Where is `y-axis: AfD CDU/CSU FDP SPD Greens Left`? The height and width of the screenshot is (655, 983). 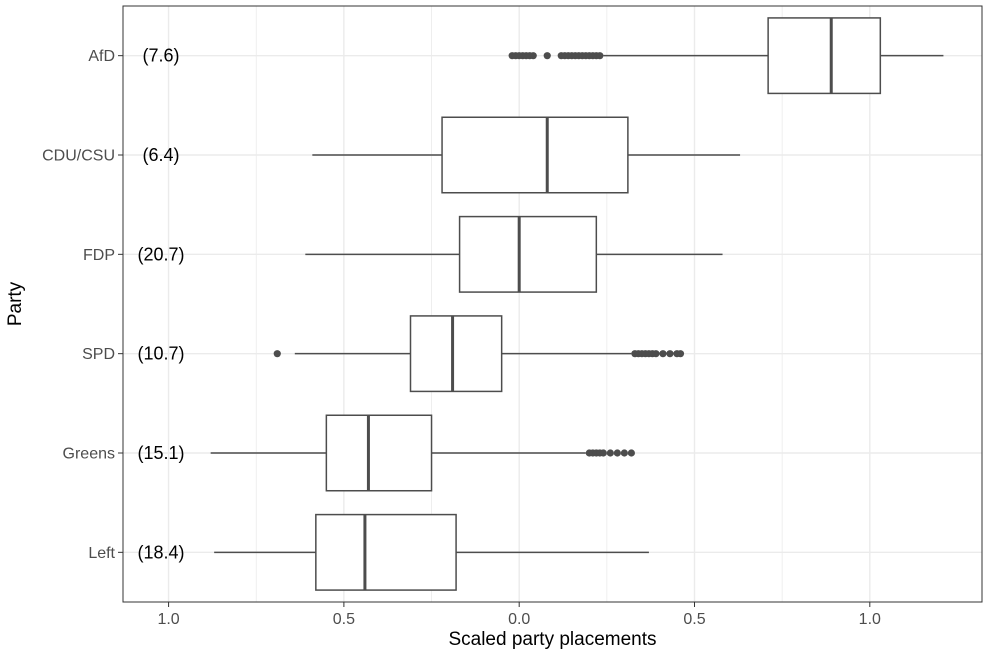 y-axis: AfD CDU/CSU FDP SPD Greens Left is located at coordinates (82, 305).